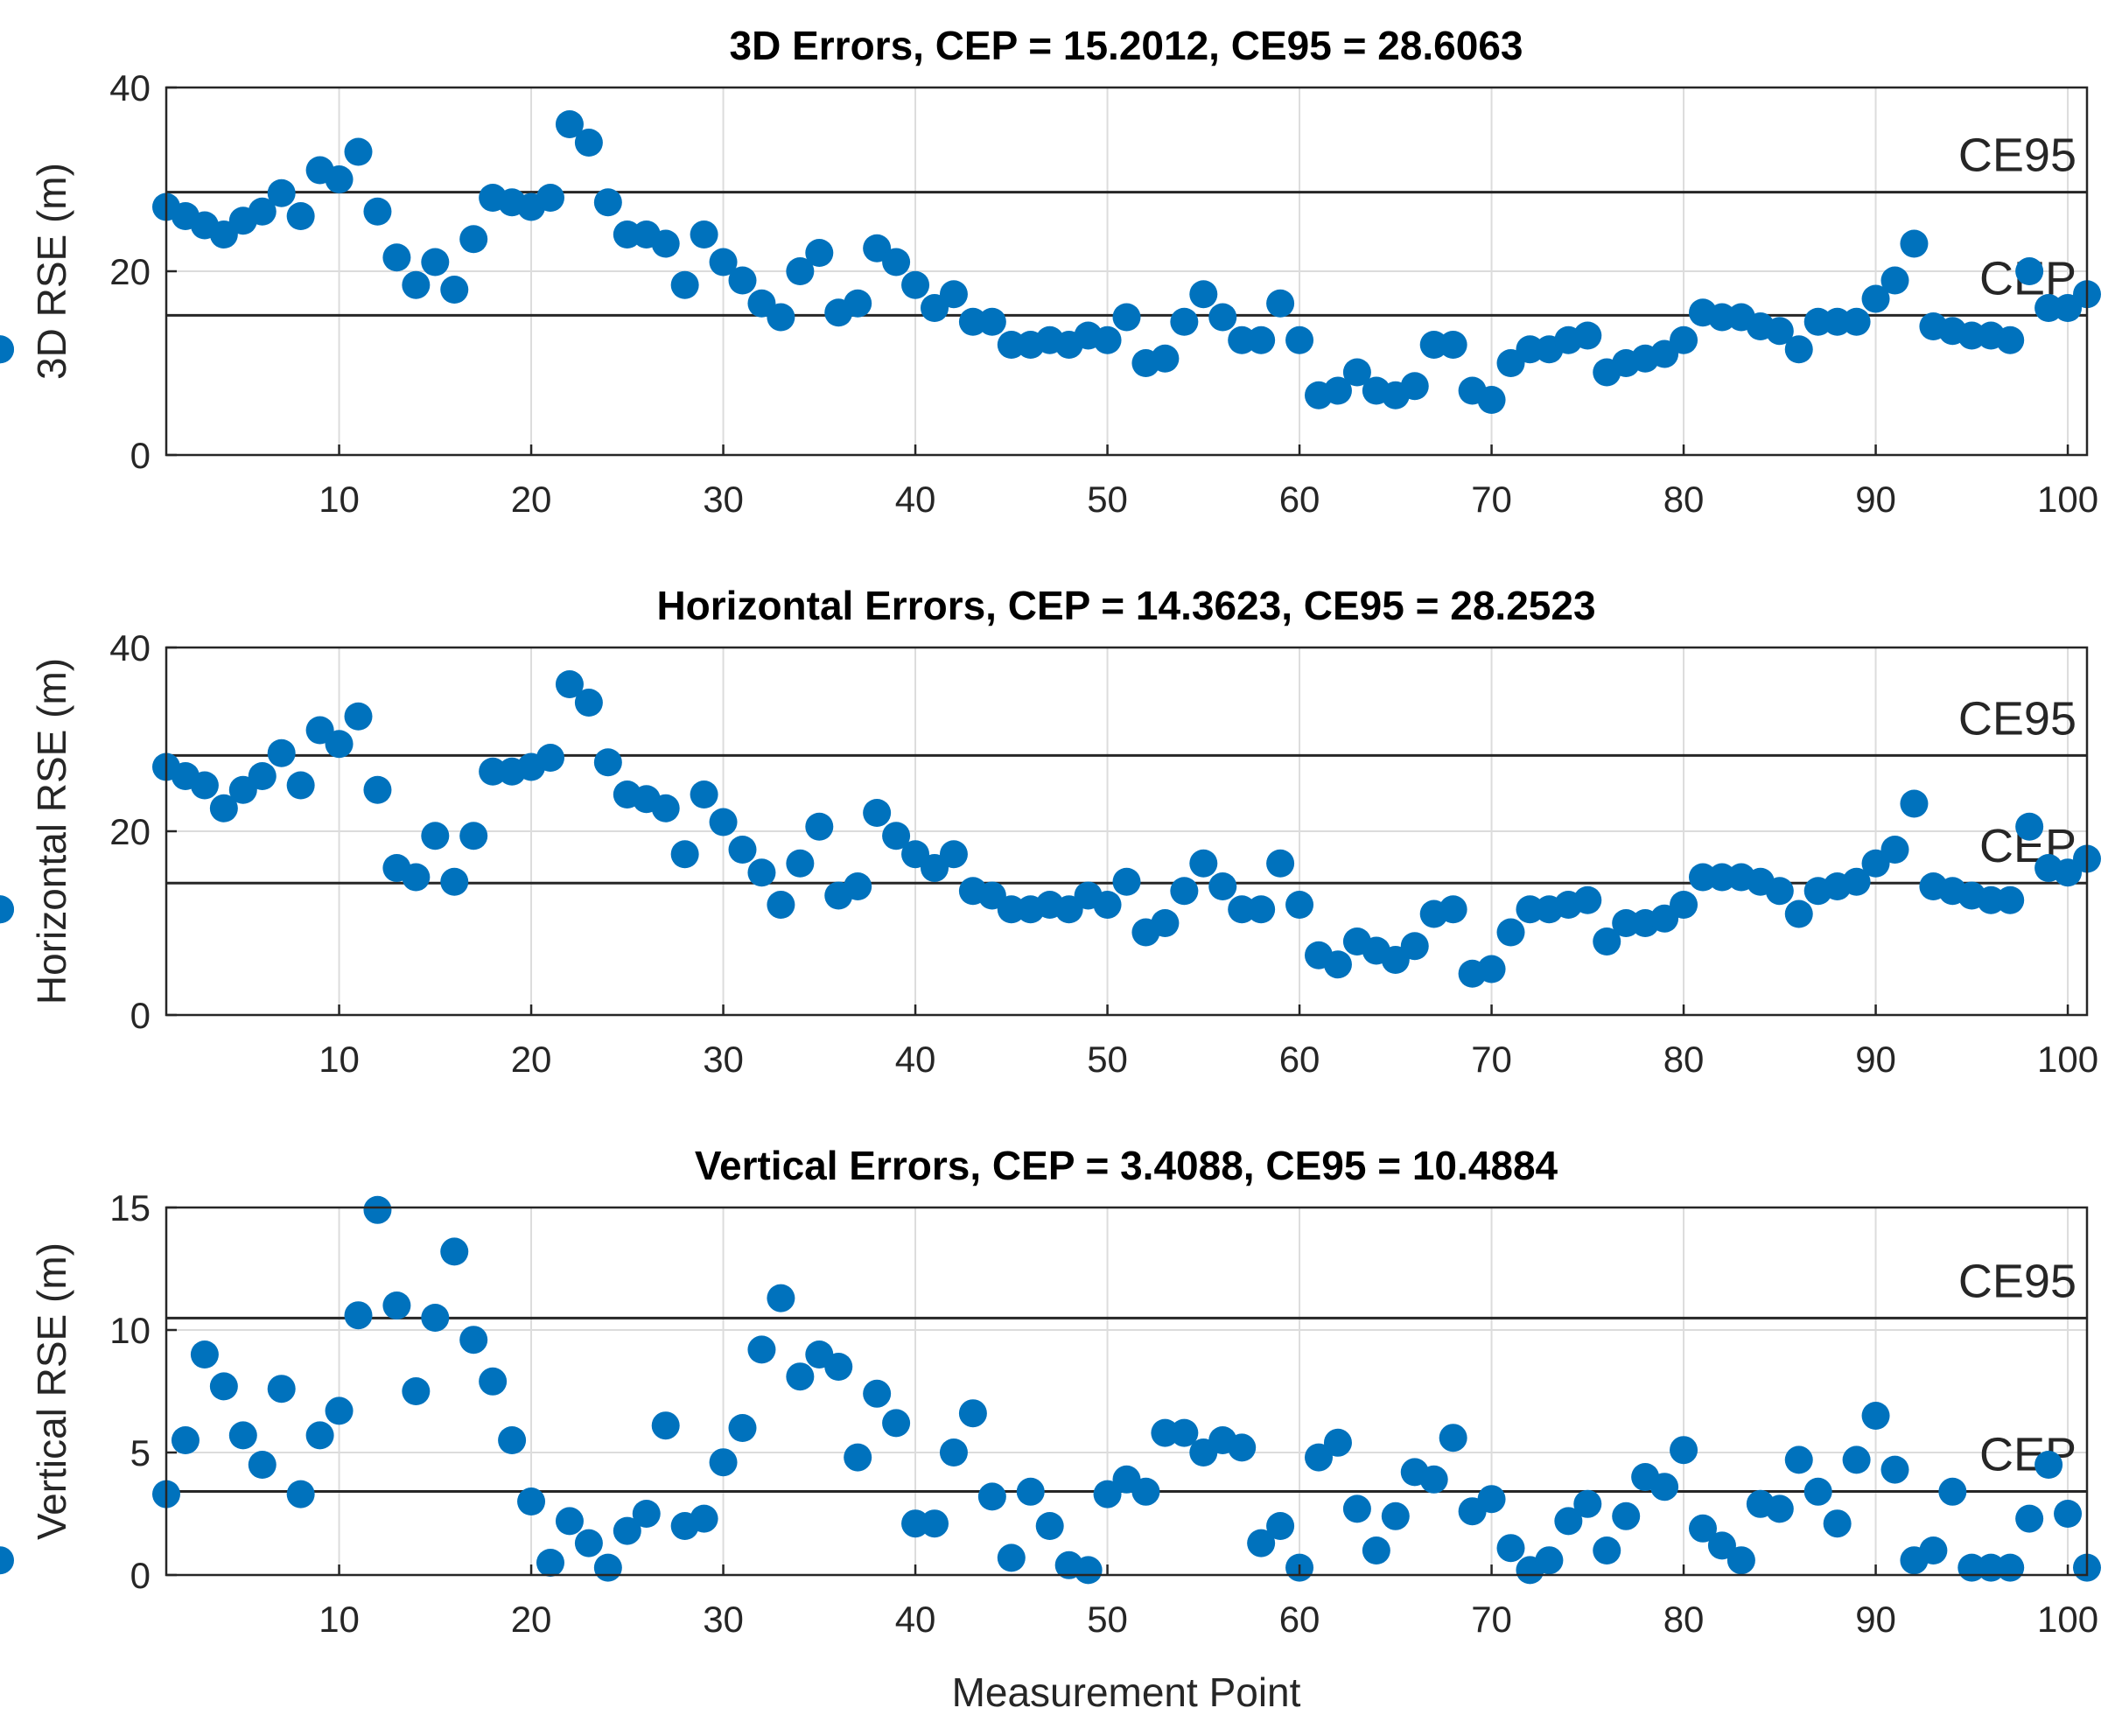  Describe the element at coordinates (130, 87) in the screenshot. I see `y-tick-label: 40` at that location.